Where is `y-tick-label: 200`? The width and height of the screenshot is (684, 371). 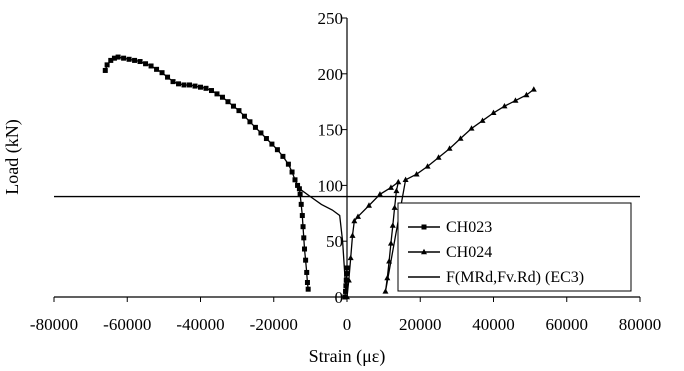 y-tick-label: 200 is located at coordinates (331, 74).